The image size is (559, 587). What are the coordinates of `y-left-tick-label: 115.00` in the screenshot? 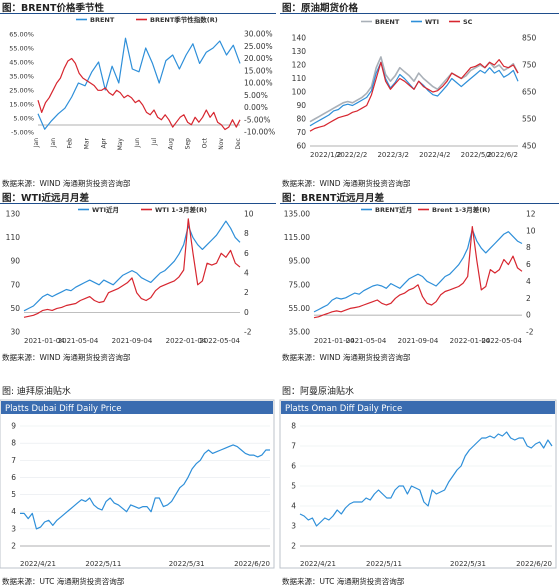 It's located at (297, 237).